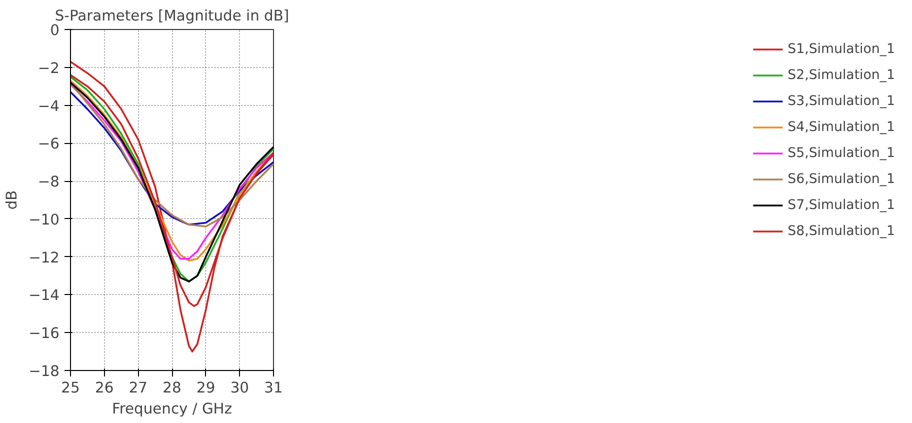 This screenshot has width=912, height=423. I want to click on x-tick-label: 25, so click(70, 388).